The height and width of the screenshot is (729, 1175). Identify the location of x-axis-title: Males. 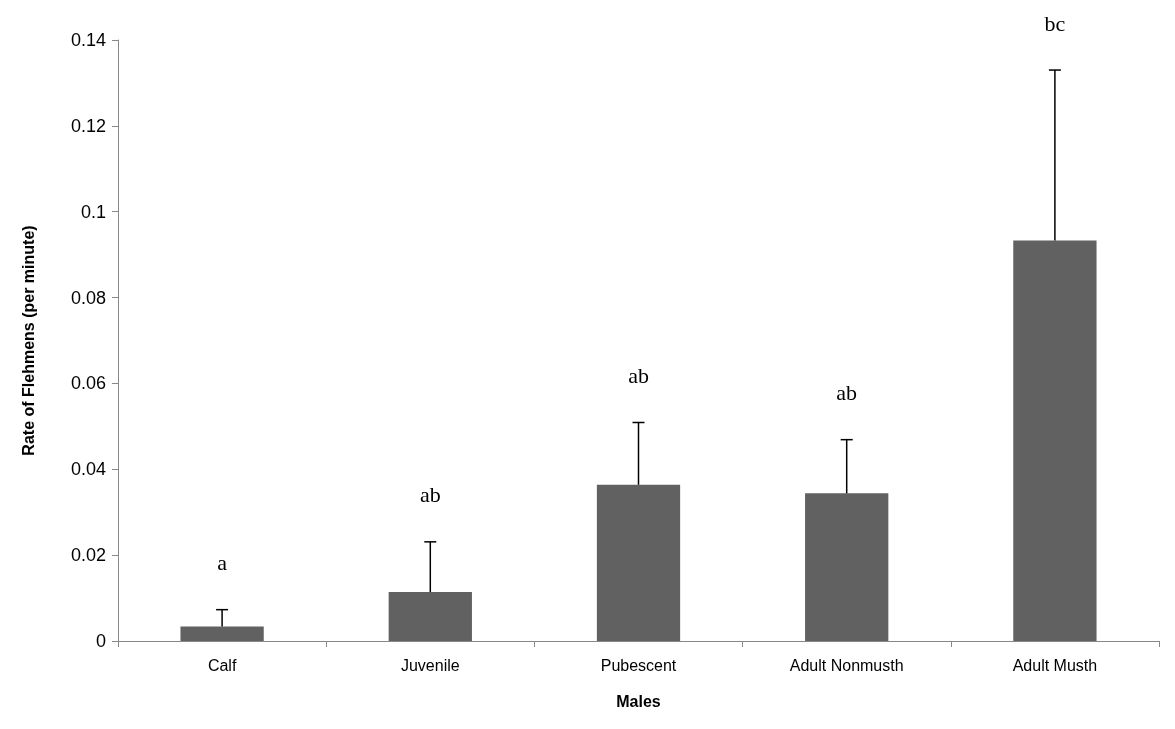
(638, 701).